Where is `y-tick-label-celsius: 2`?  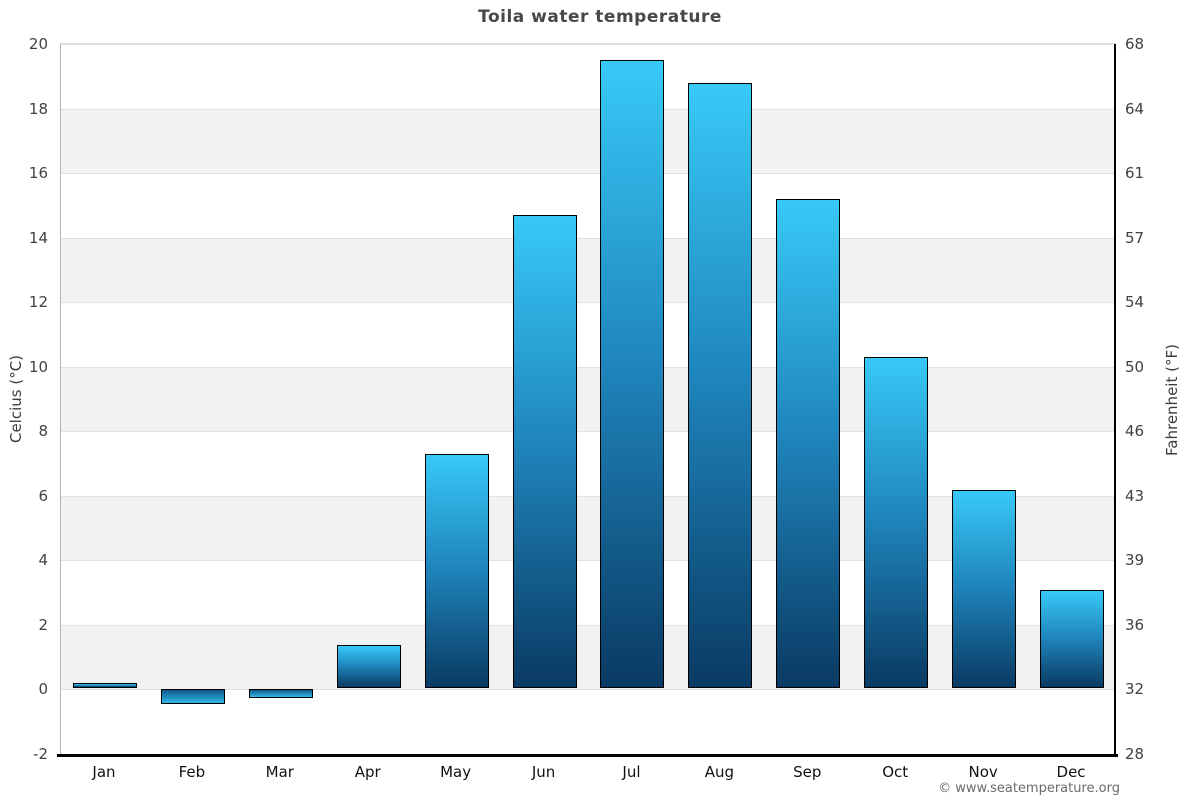 y-tick-label-celsius: 2 is located at coordinates (43, 624).